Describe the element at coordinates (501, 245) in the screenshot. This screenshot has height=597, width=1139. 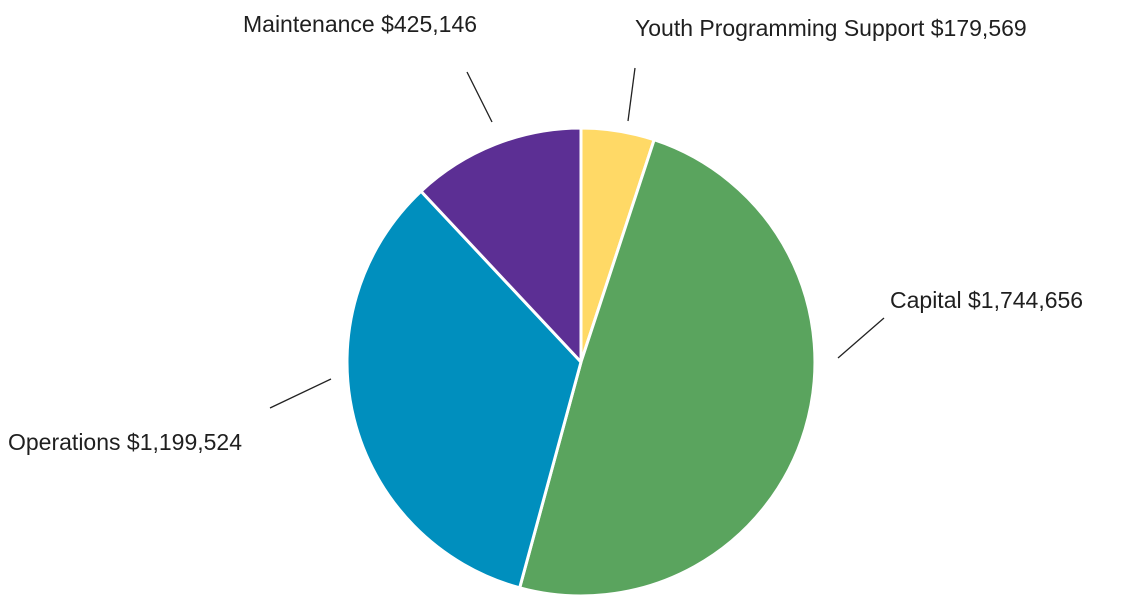
I see `pie-slice-maintenance` at that location.